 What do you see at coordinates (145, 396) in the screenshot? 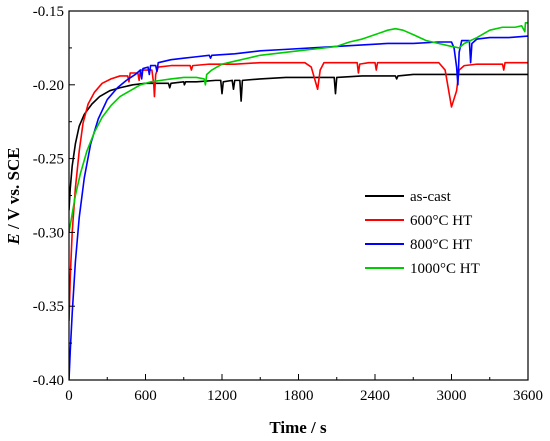
I see `x-tick-label: 600` at bounding box center [145, 396].